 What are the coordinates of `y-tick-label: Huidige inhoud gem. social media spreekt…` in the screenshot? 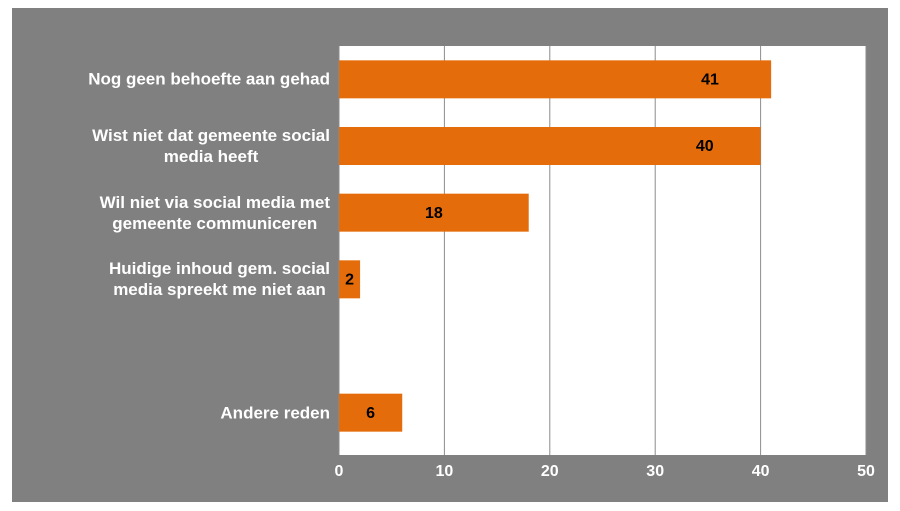 It's located at (219, 279).